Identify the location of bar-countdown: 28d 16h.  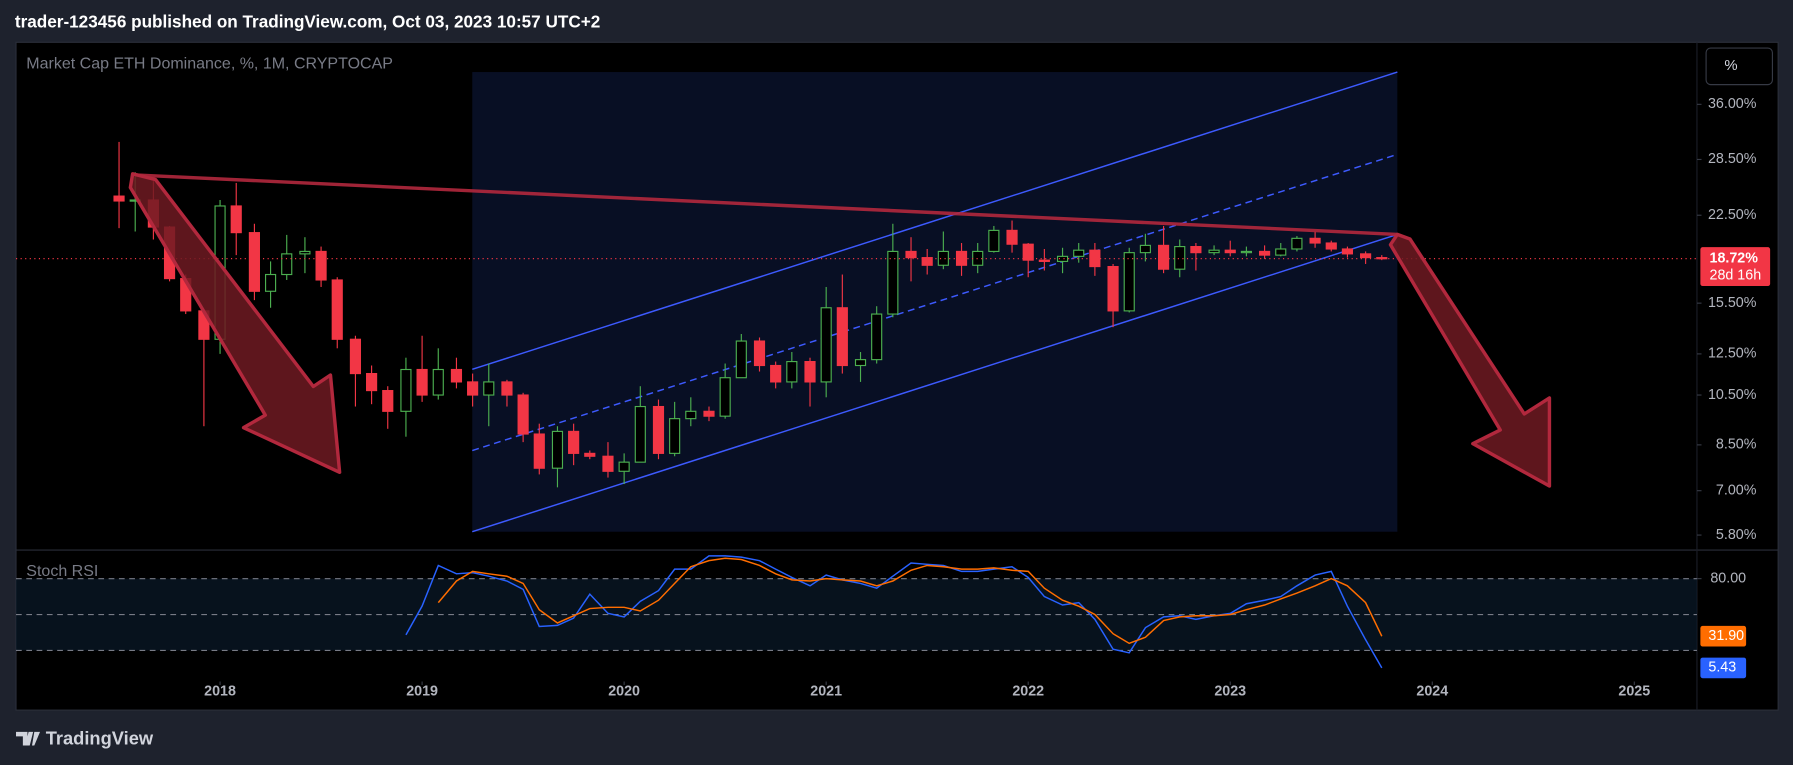
(1736, 276).